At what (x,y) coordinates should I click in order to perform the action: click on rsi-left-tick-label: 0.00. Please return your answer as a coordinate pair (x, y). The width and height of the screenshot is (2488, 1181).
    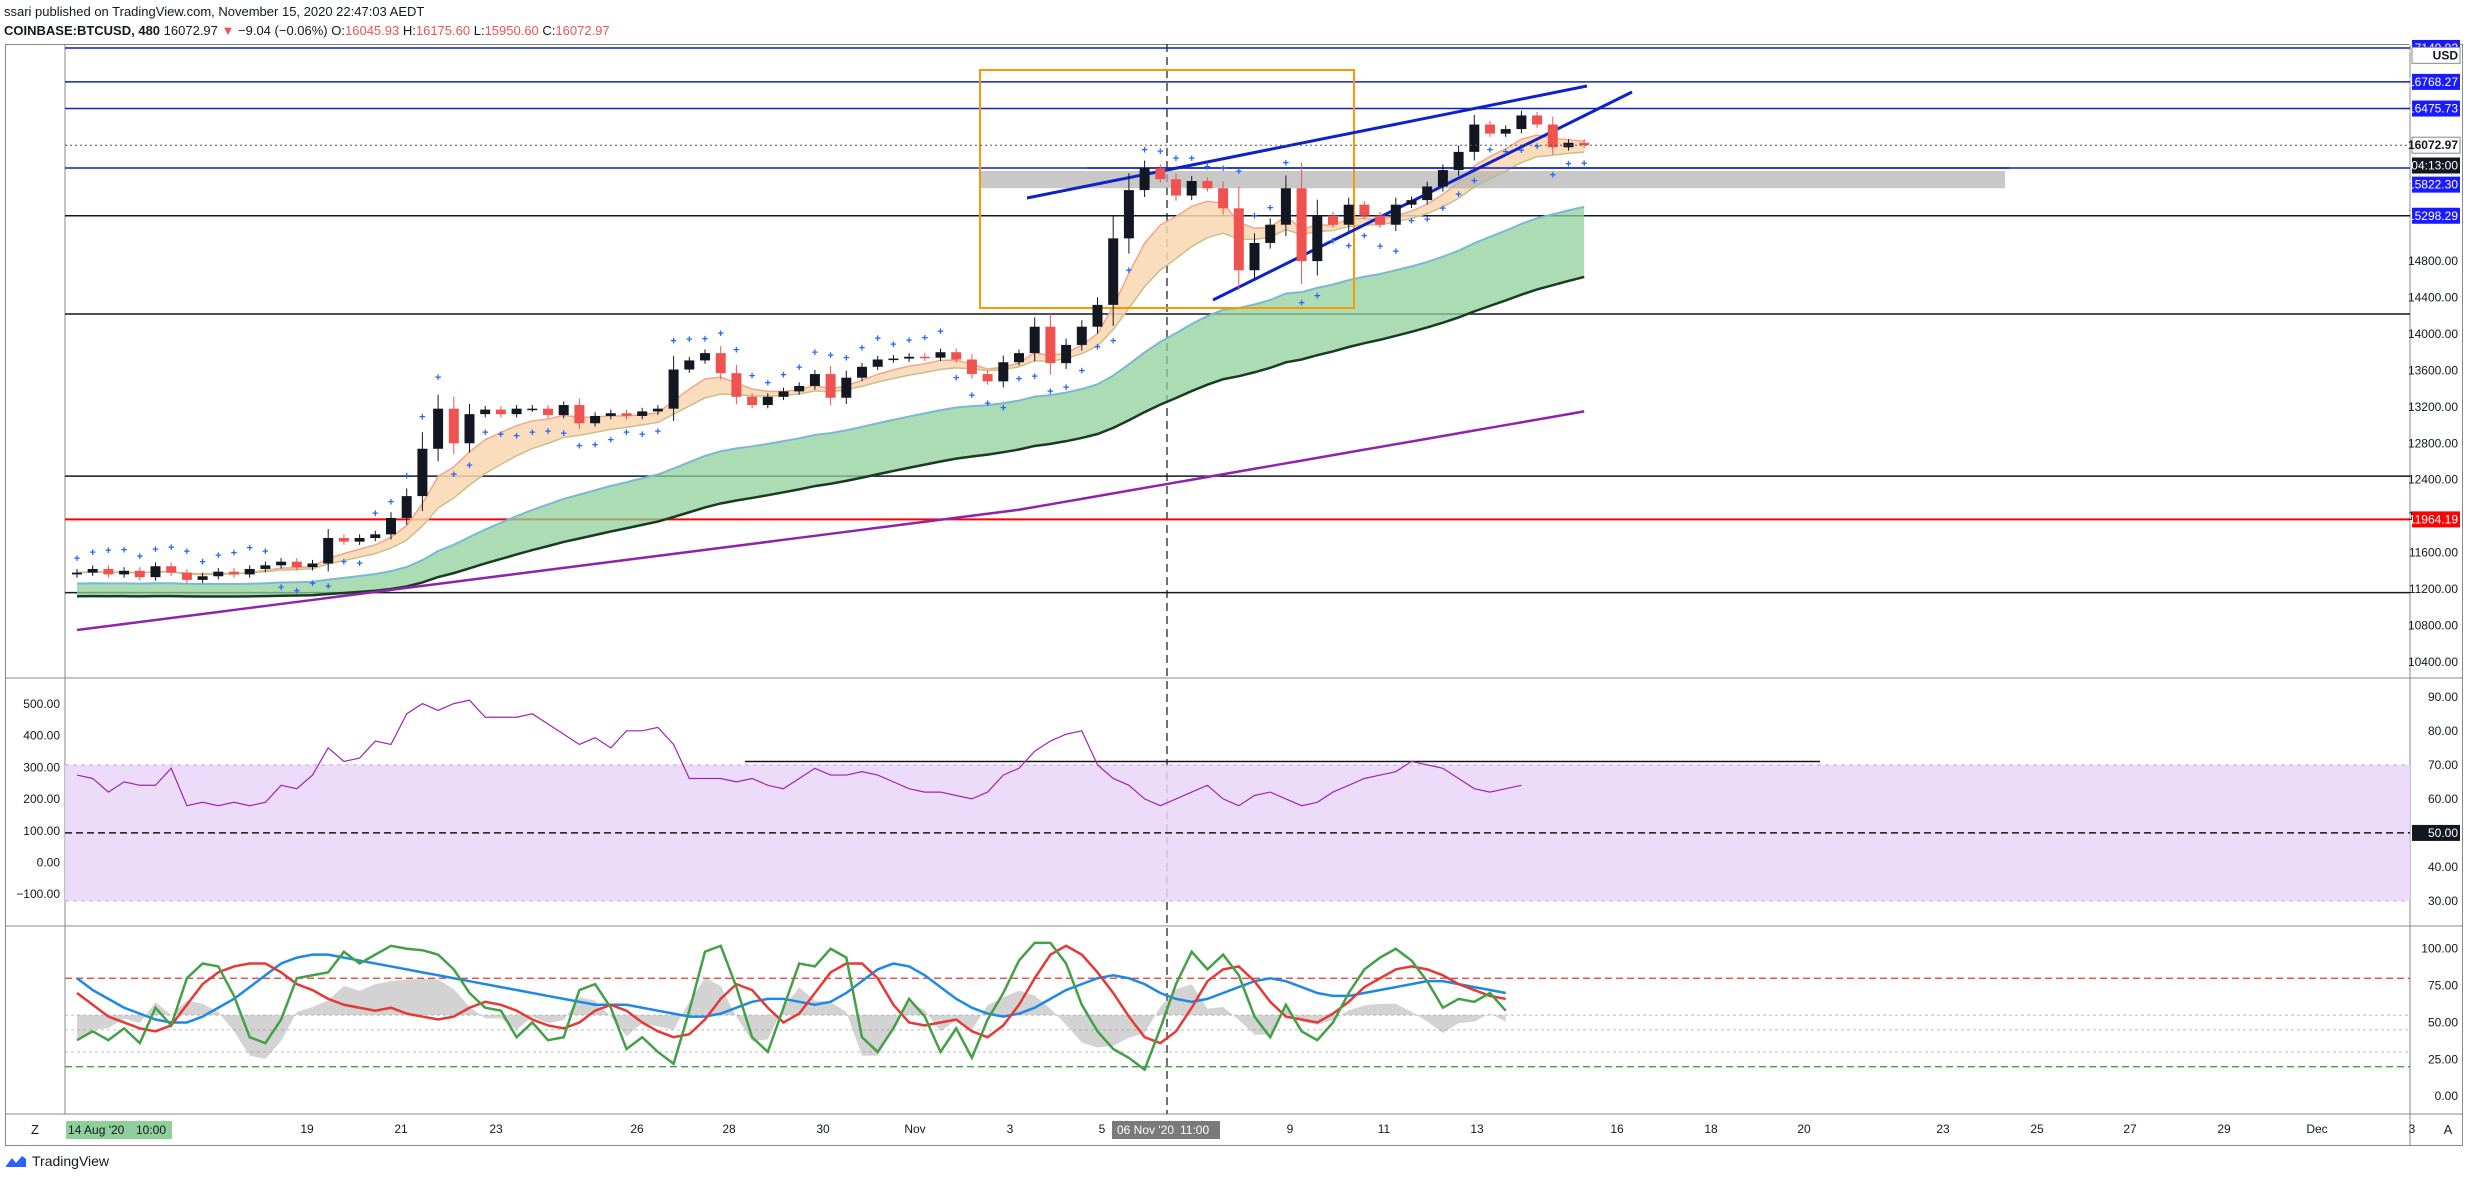
    Looking at the image, I should click on (49, 863).